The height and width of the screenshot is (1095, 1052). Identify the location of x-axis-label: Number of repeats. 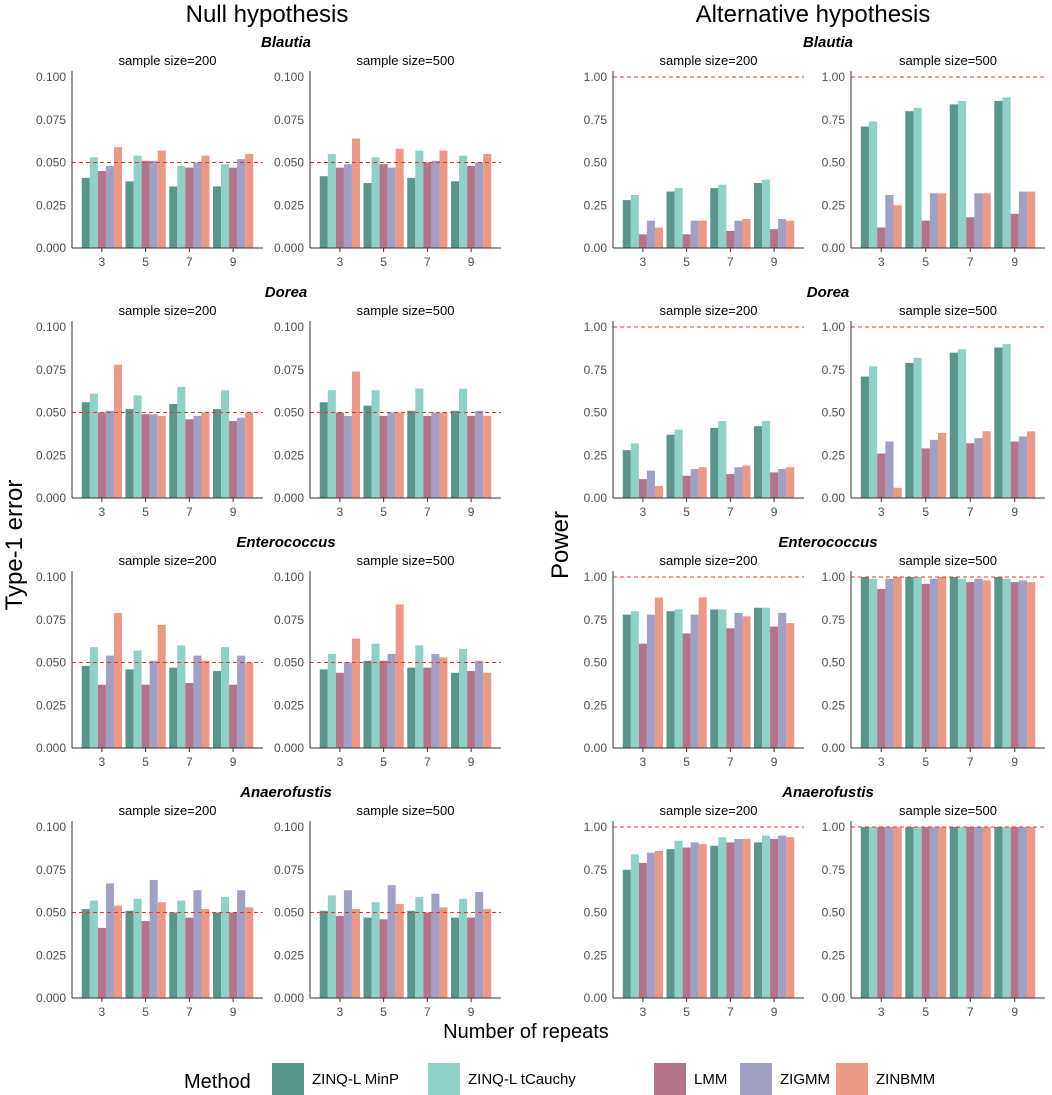
(526, 1032).